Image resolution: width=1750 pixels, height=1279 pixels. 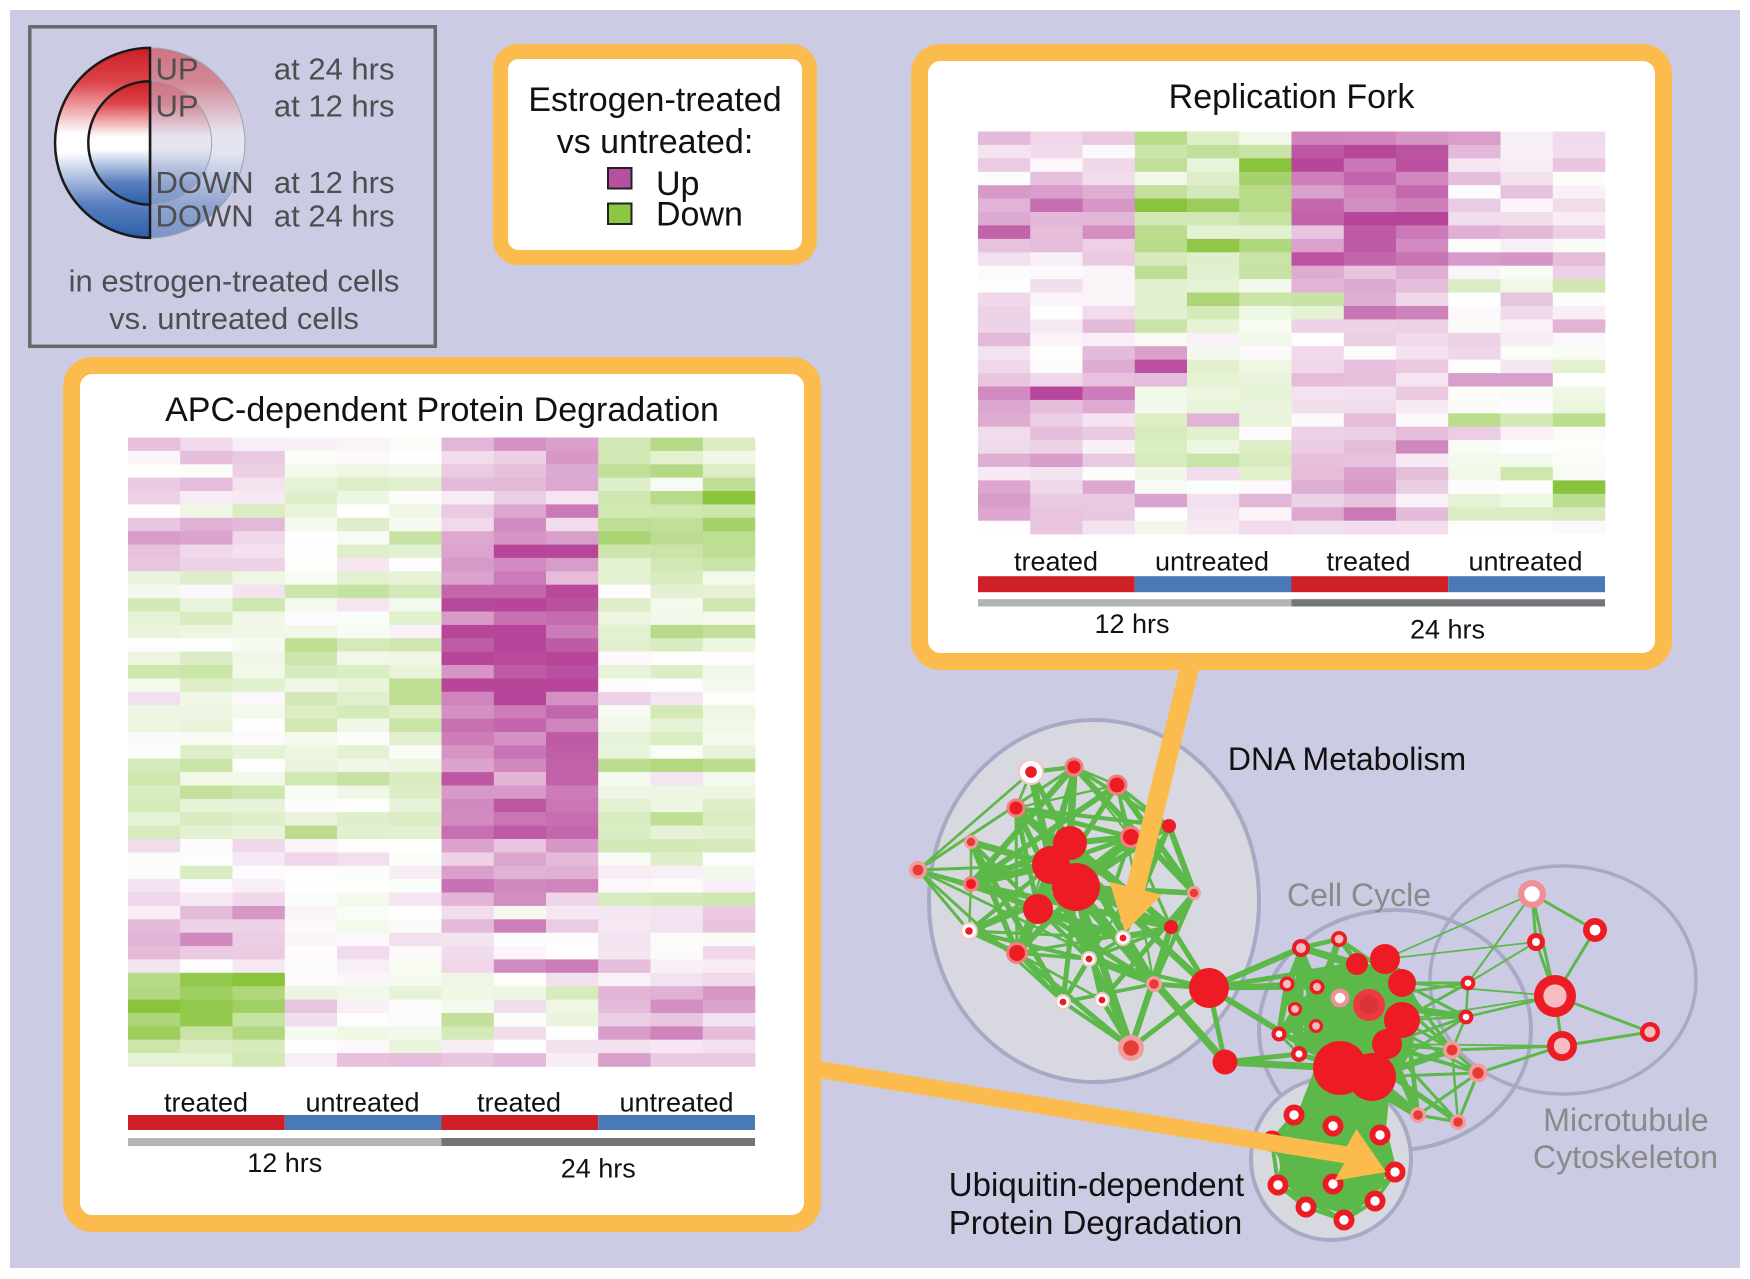 What do you see at coordinates (1096, 1222) in the screenshot?
I see `svg-text: Protein Degradation` at bounding box center [1096, 1222].